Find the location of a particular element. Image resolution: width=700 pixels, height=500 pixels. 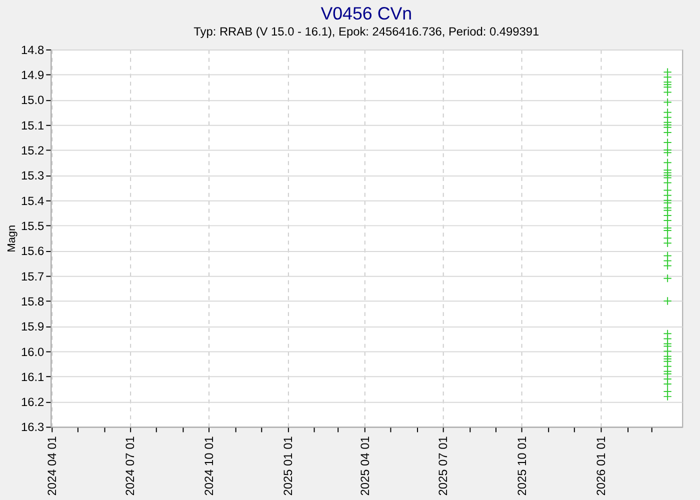

y-tick-label: 16.3 is located at coordinates (32, 427).